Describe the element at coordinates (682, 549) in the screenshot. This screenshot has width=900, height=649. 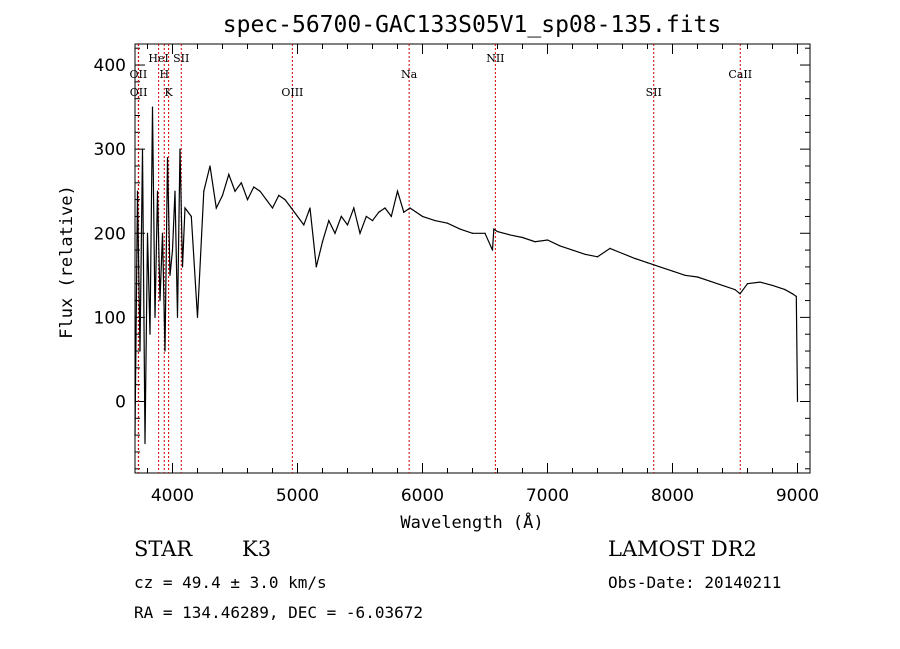
I see `survey-name: LAMOST DR2` at that location.